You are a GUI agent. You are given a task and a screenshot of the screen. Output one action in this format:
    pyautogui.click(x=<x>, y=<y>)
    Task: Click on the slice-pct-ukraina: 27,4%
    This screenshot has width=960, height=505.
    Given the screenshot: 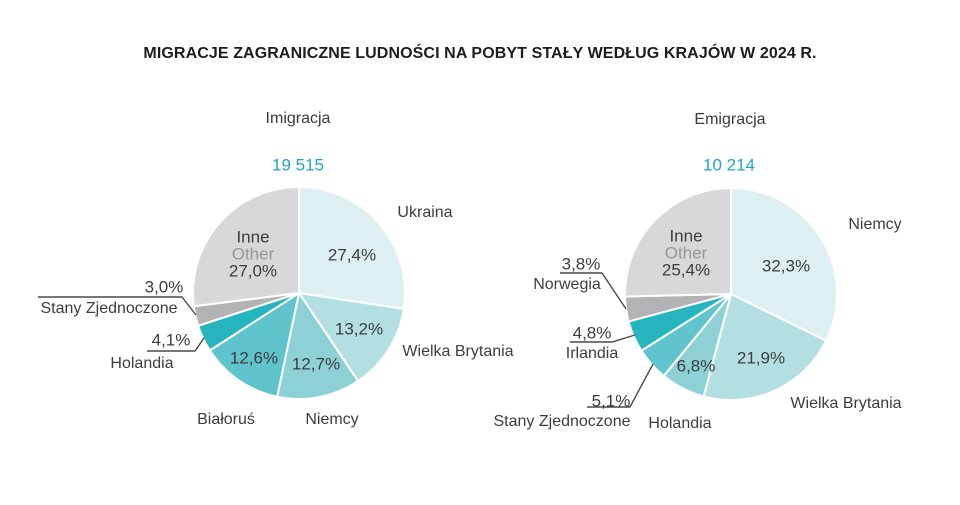 What is the action you would take?
    pyautogui.click(x=352, y=255)
    